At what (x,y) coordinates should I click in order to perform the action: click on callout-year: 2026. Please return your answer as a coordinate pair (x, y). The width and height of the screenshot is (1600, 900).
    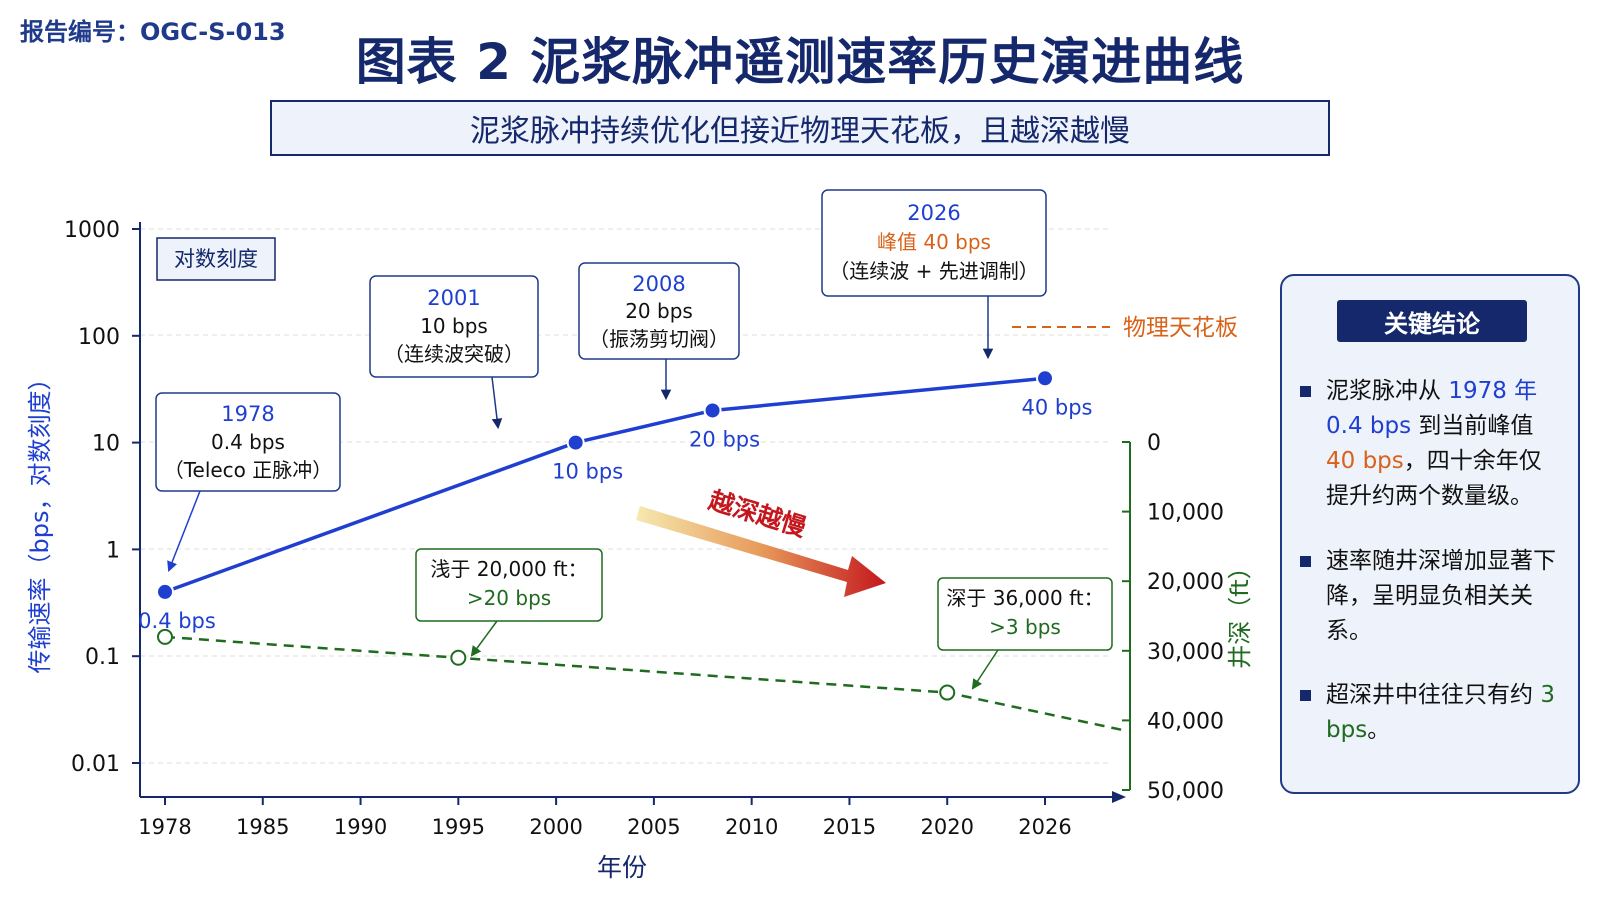
    Looking at the image, I should click on (933, 213).